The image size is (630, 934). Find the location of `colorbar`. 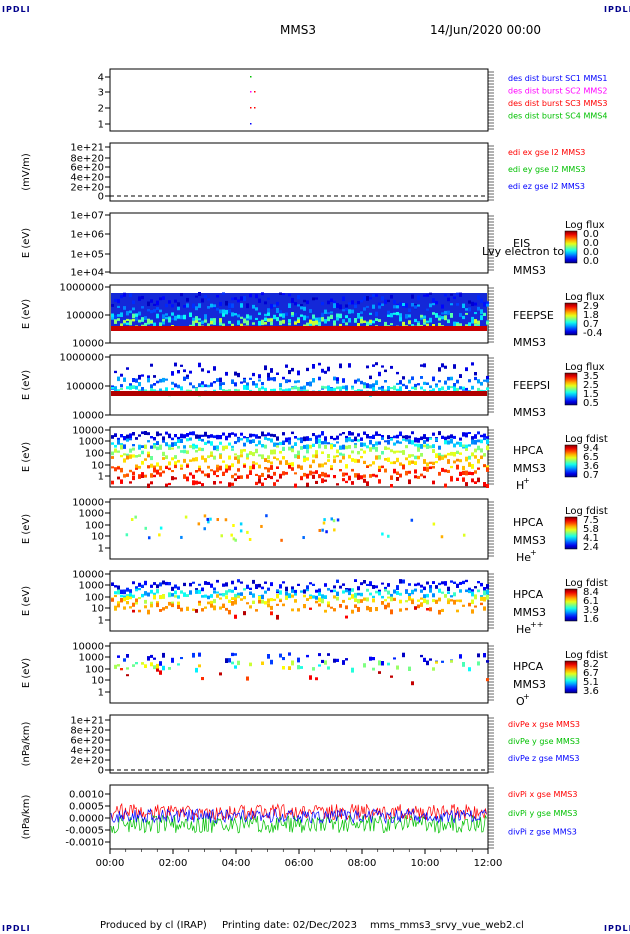

colorbar is located at coordinates (571, 533).